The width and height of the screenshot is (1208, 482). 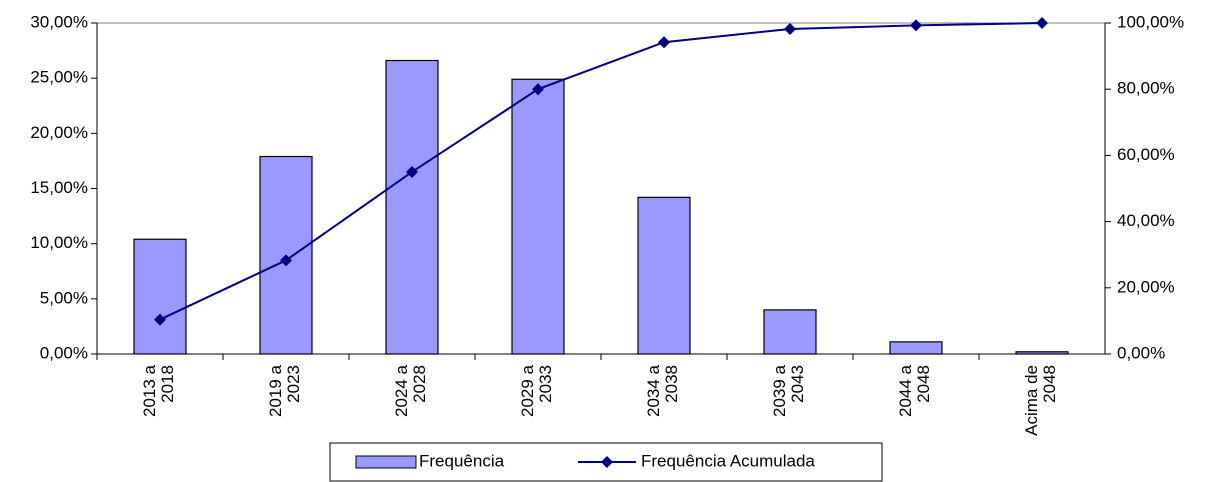 What do you see at coordinates (410, 390) in the screenshot?
I see `x-tick-label: 2024 a2028` at bounding box center [410, 390].